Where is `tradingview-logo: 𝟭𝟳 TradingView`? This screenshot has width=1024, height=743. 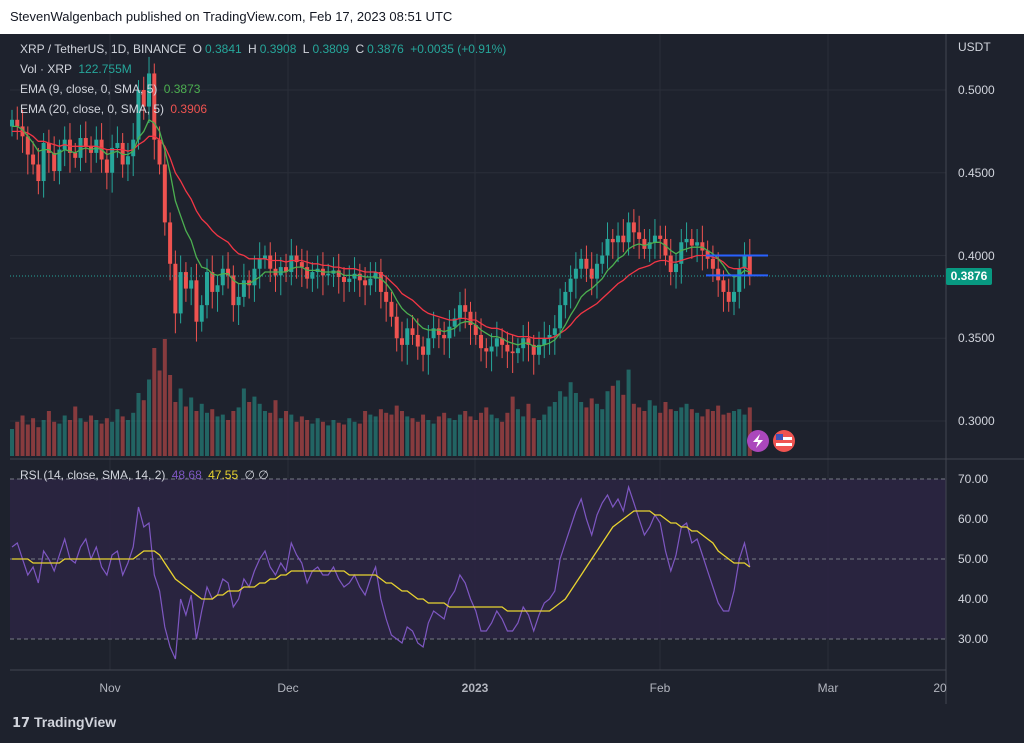 tradingview-logo: 𝟭𝟳 TradingView is located at coordinates (64, 722).